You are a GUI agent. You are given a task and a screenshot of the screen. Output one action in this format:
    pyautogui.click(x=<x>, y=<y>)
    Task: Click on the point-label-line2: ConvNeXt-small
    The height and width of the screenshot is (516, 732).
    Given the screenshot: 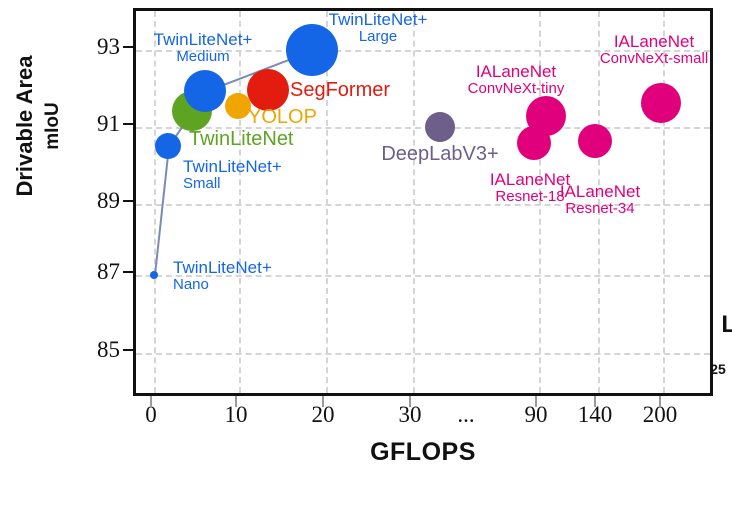 What is the action you would take?
    pyautogui.click(x=654, y=58)
    